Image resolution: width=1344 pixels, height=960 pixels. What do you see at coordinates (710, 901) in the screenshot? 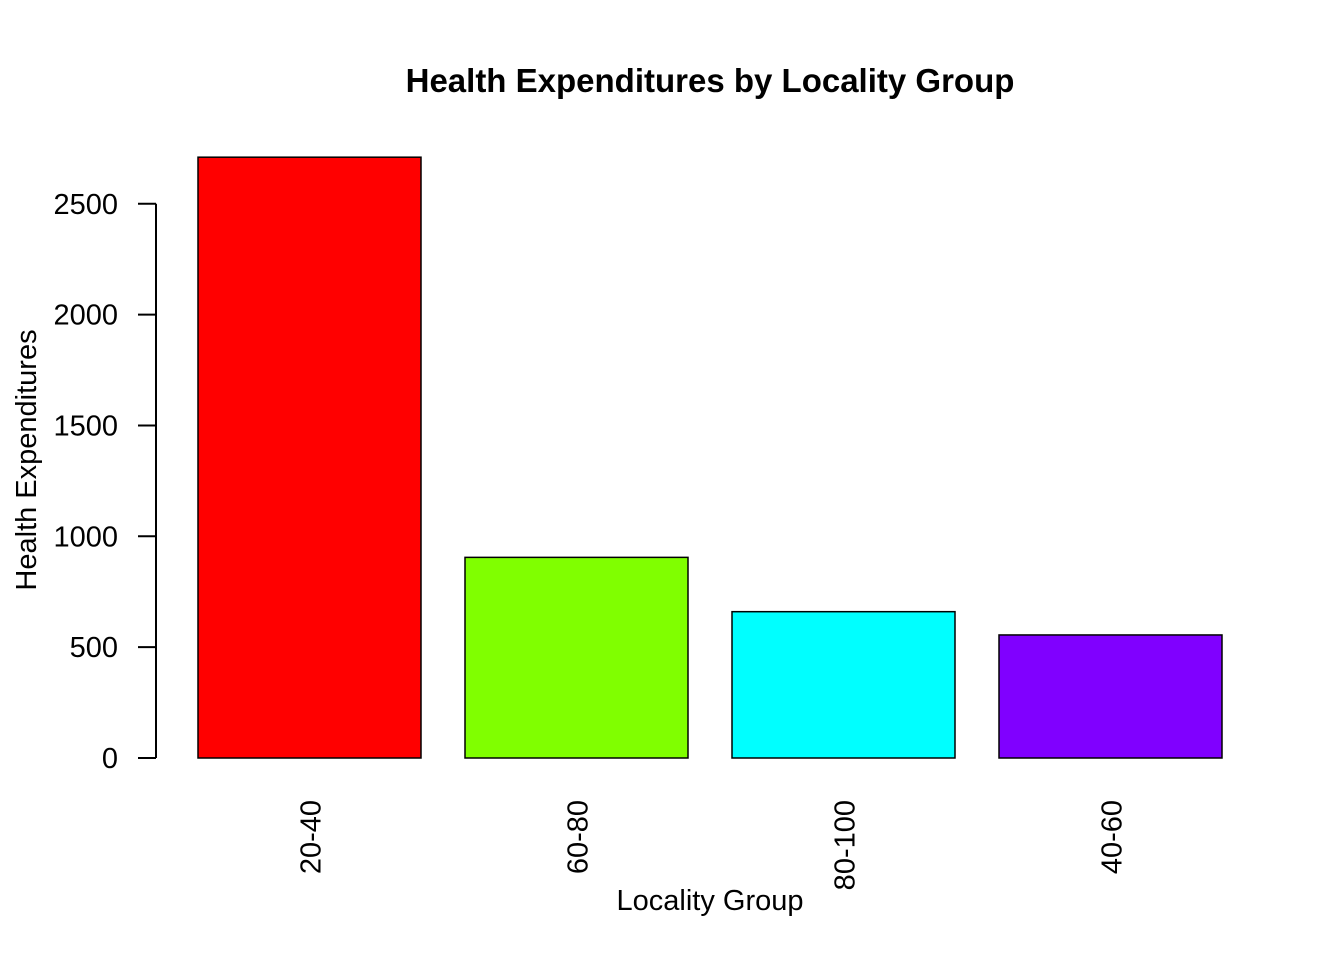
I see `x-axis-label: Locality Group` at bounding box center [710, 901].